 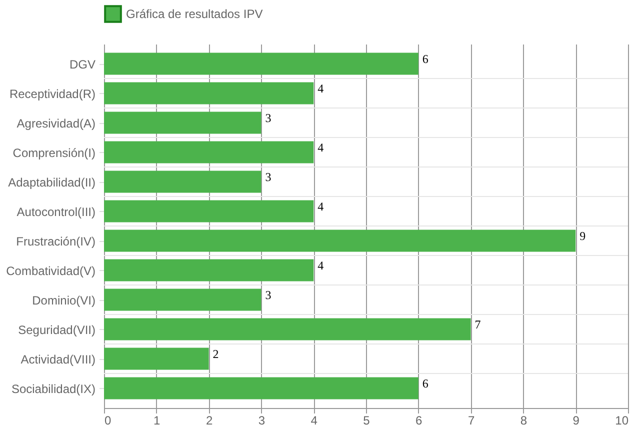 I want to click on y-tick-label: DGV, so click(x=82, y=64).